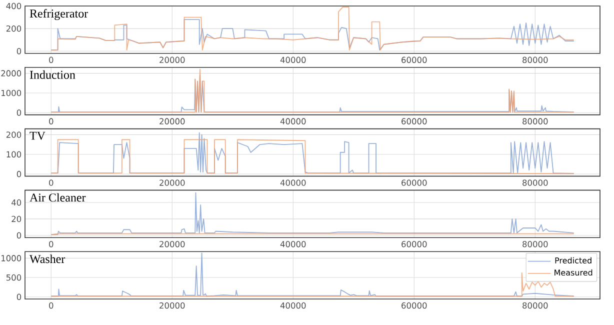 This screenshot has width=614, height=325. What do you see at coordinates (14, 277) in the screenshot?
I see `y-tick-label: 500` at bounding box center [14, 277].